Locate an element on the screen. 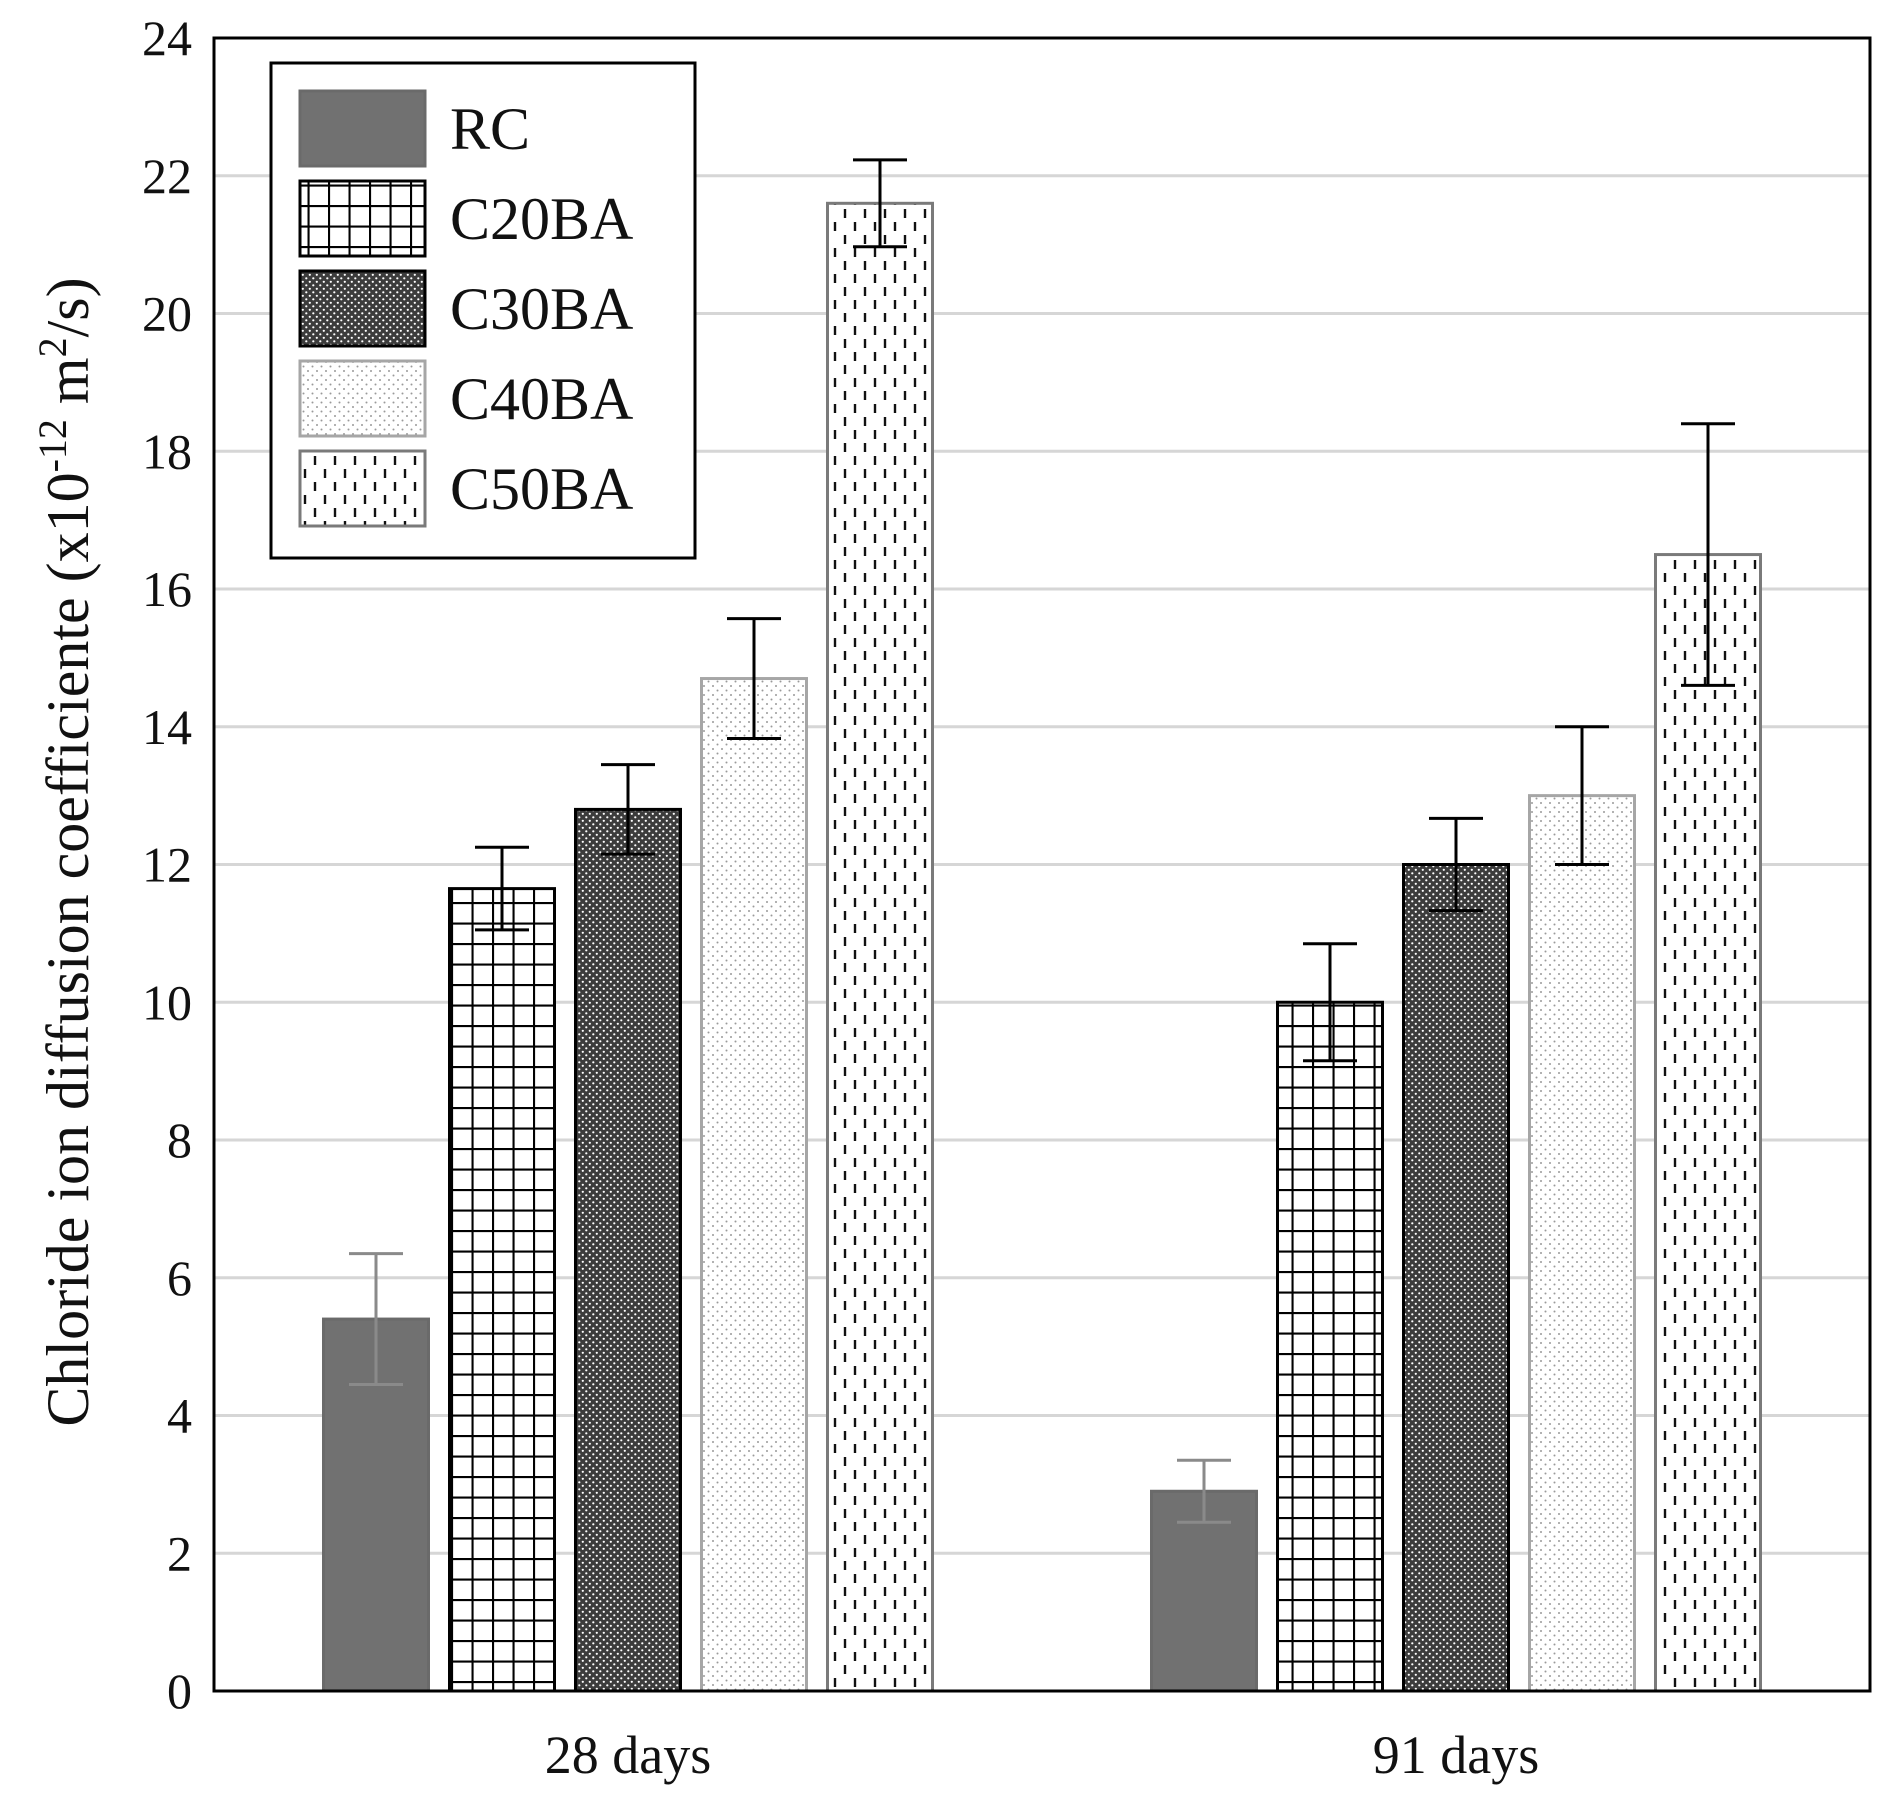 This screenshot has height=1805, width=1902. legend-label-c30ba: C30BA is located at coordinates (541, 309).